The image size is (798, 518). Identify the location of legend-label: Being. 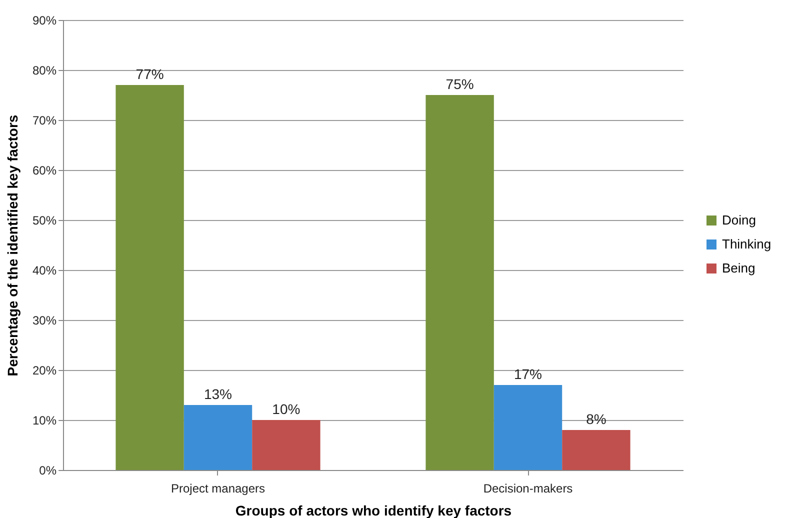
(739, 268).